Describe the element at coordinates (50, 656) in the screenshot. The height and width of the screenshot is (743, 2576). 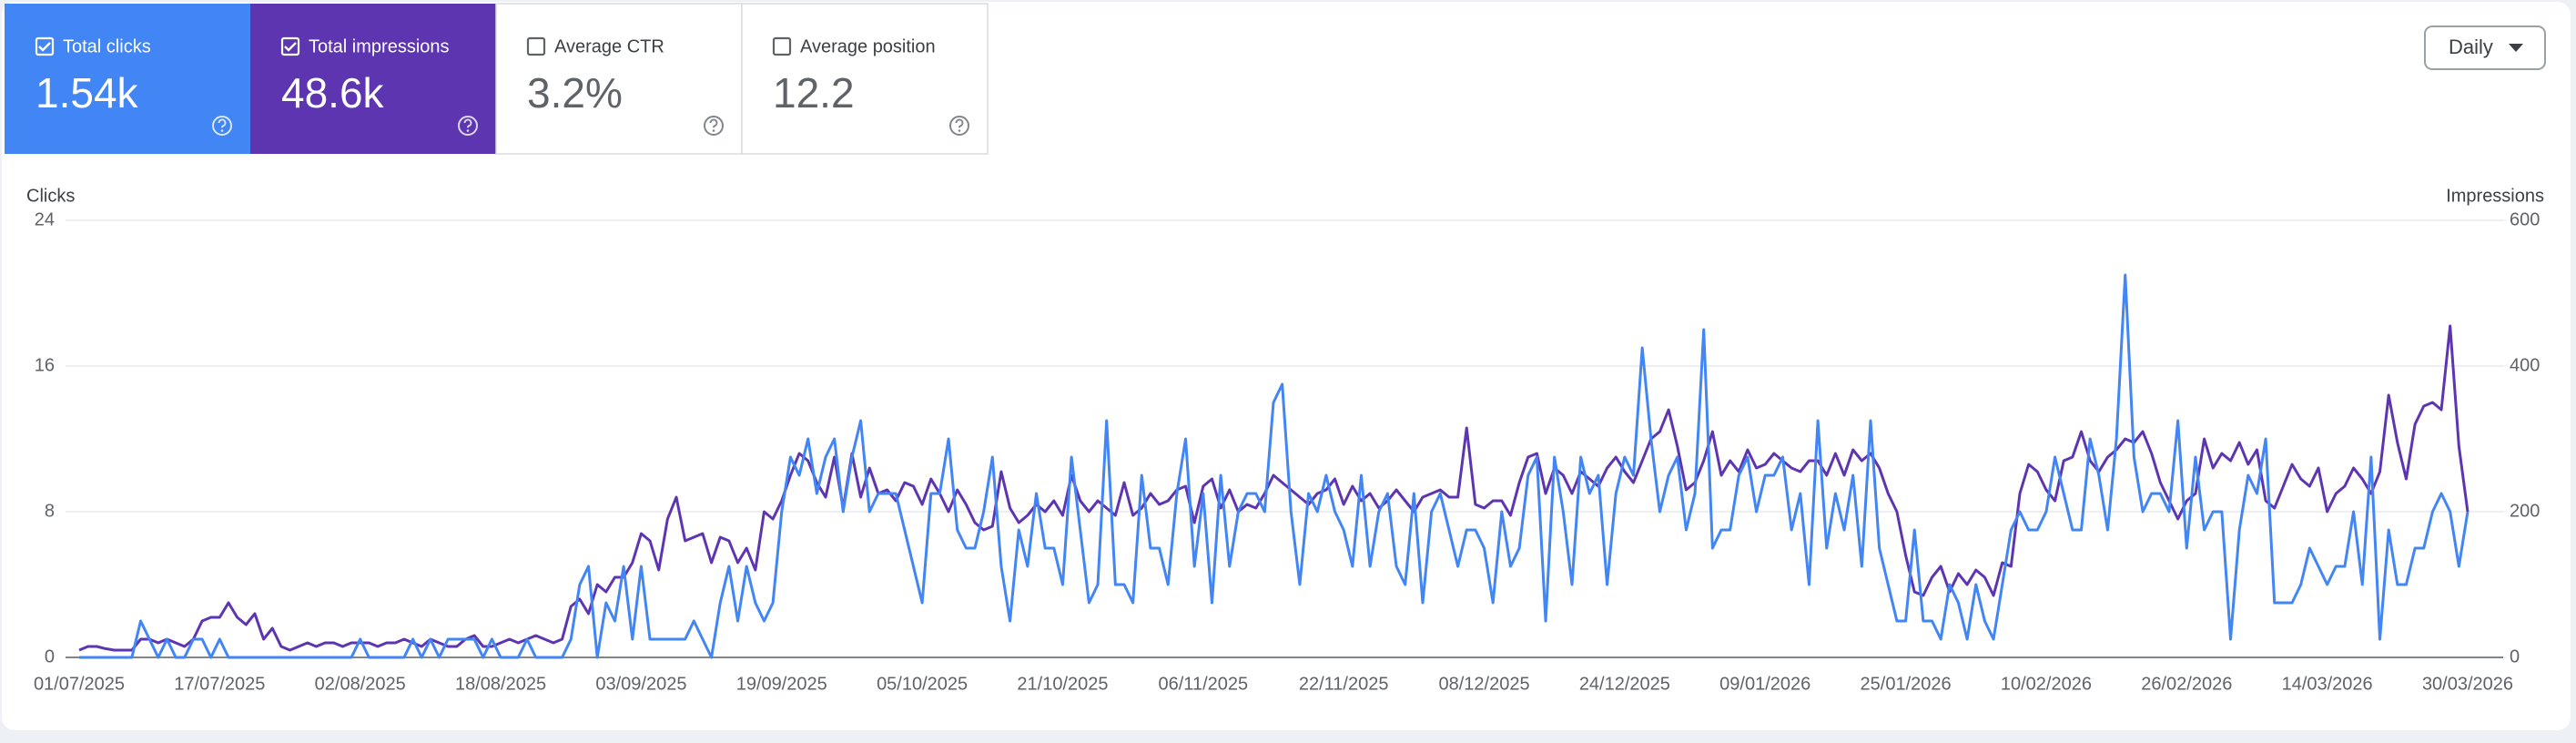
I see `y-tick-label: 0` at that location.